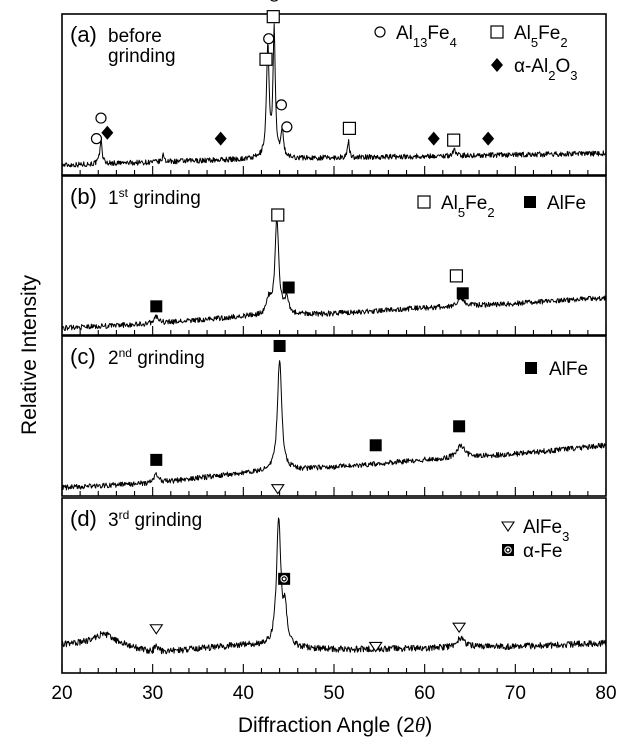  Describe the element at coordinates (475, 53) in the screenshot. I see `legend: Al13Fe4 Al5Fe2 α-Al2O3` at that location.